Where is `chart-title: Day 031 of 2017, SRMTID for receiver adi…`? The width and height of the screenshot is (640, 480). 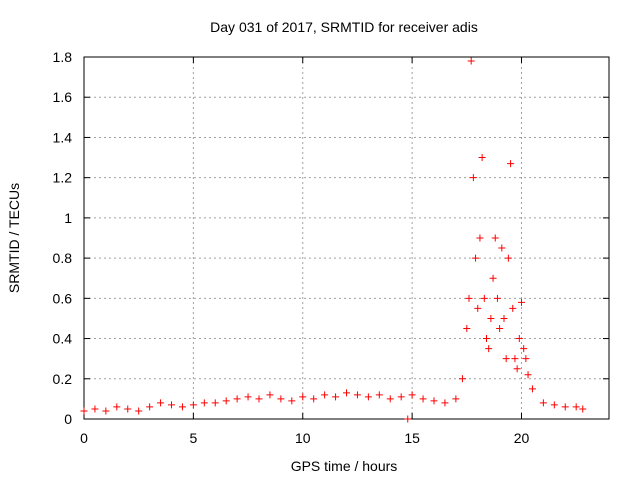 chart-title: Day 031 of 2017, SRMTID for receiver adi… is located at coordinates (344, 27).